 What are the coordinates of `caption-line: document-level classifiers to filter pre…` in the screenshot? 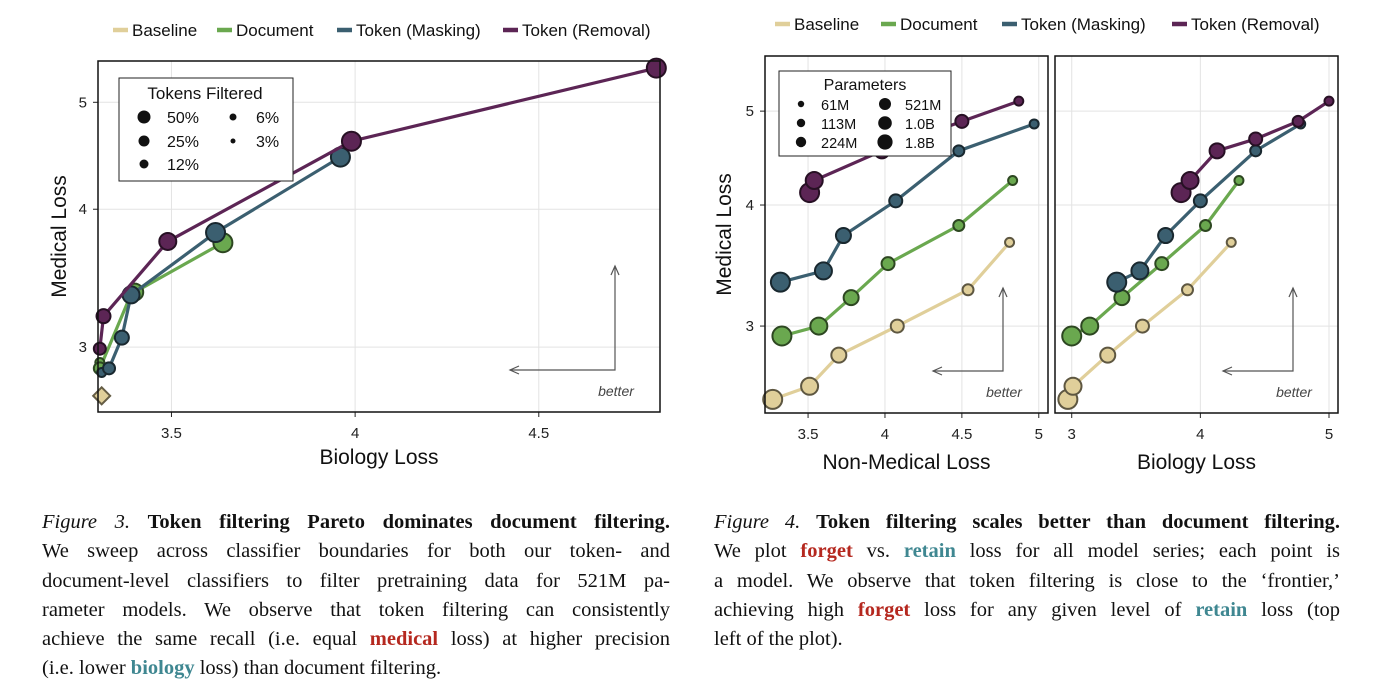 It's located at (356, 580).